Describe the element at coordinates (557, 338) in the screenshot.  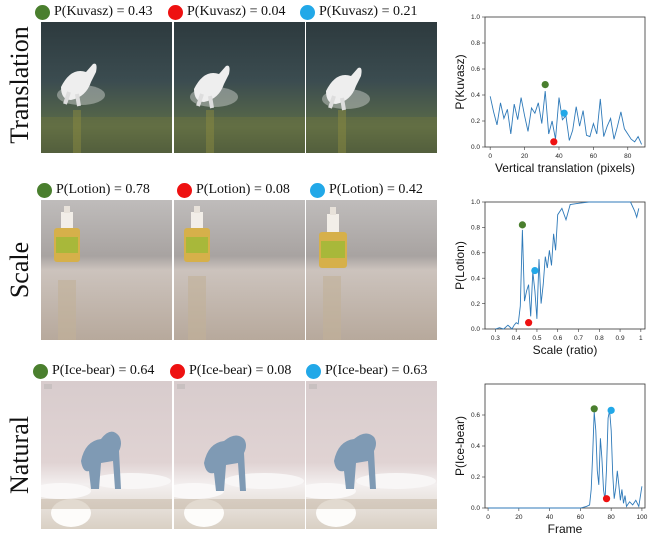
I see `x-tick-label: 0.6` at that location.